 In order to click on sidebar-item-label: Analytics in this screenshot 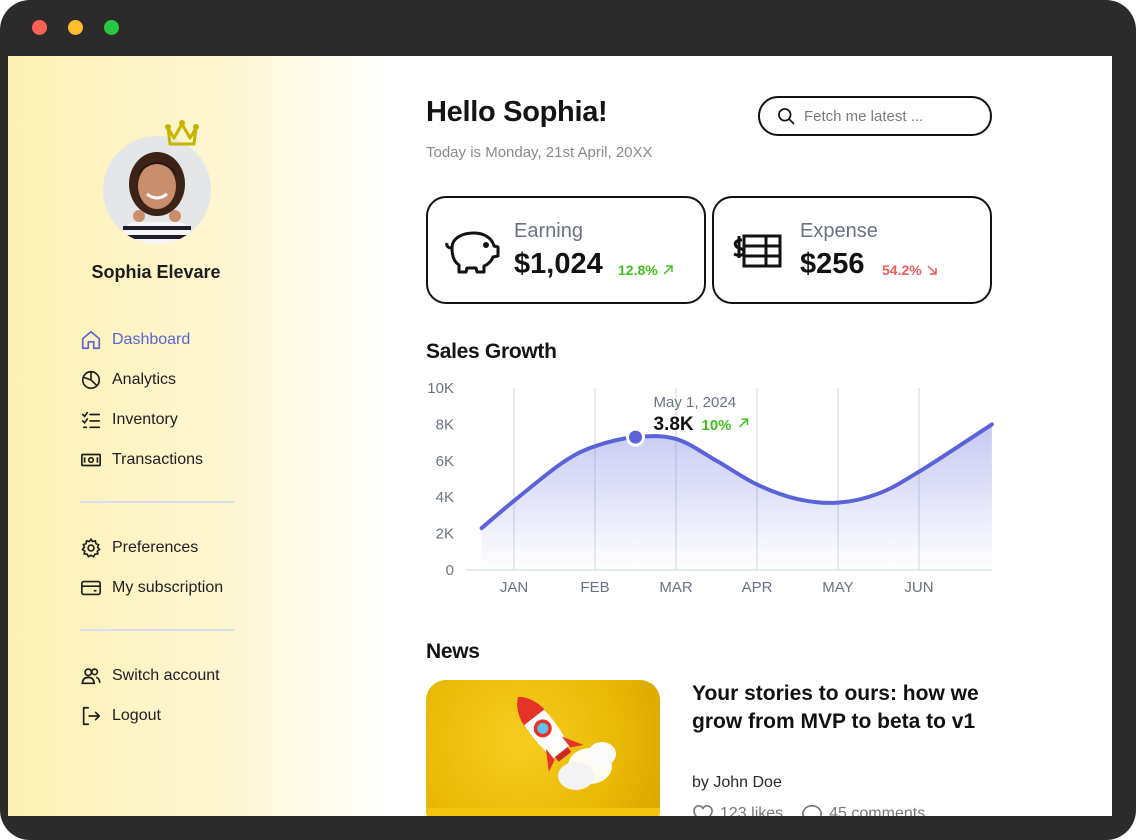, I will do `click(144, 379)`.